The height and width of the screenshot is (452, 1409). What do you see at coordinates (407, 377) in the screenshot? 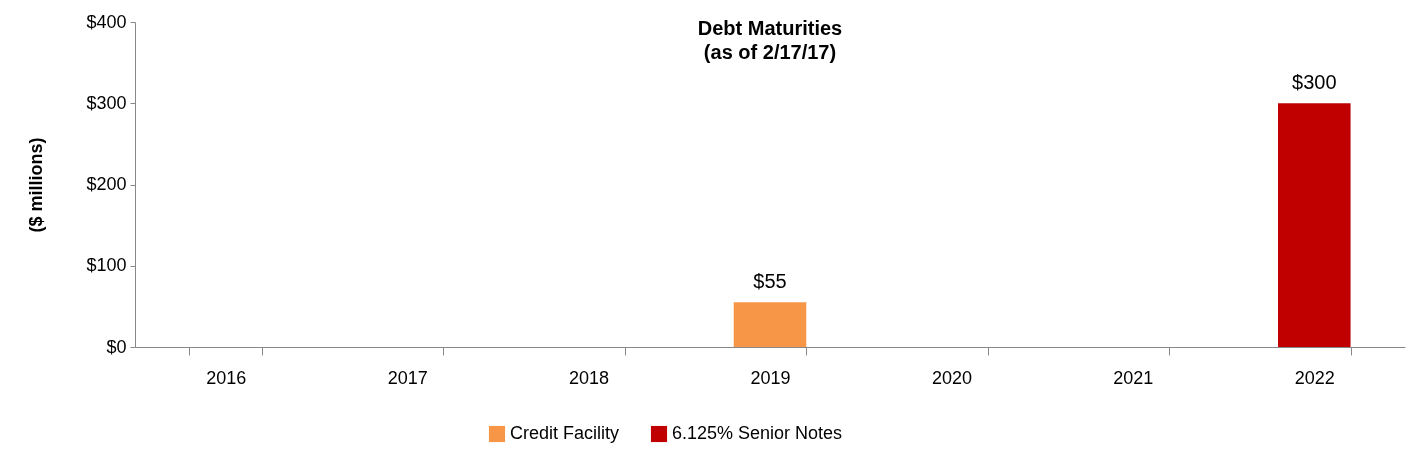
I see `x-tick-label: 2017` at bounding box center [407, 377].